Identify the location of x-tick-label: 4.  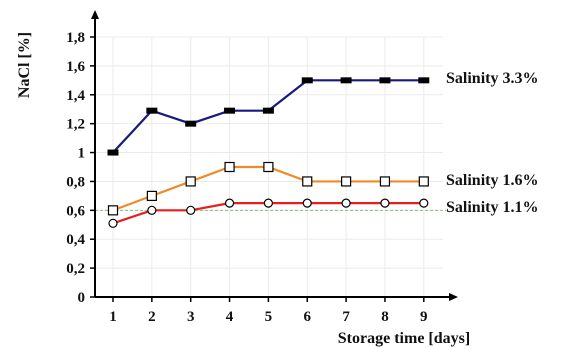
(230, 317).